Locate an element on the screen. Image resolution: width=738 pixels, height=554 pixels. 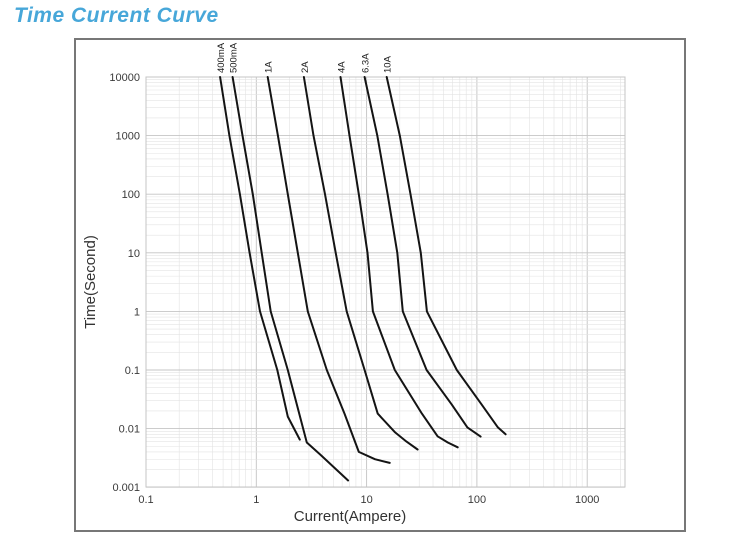
curve-500mA is located at coordinates (290, 279).